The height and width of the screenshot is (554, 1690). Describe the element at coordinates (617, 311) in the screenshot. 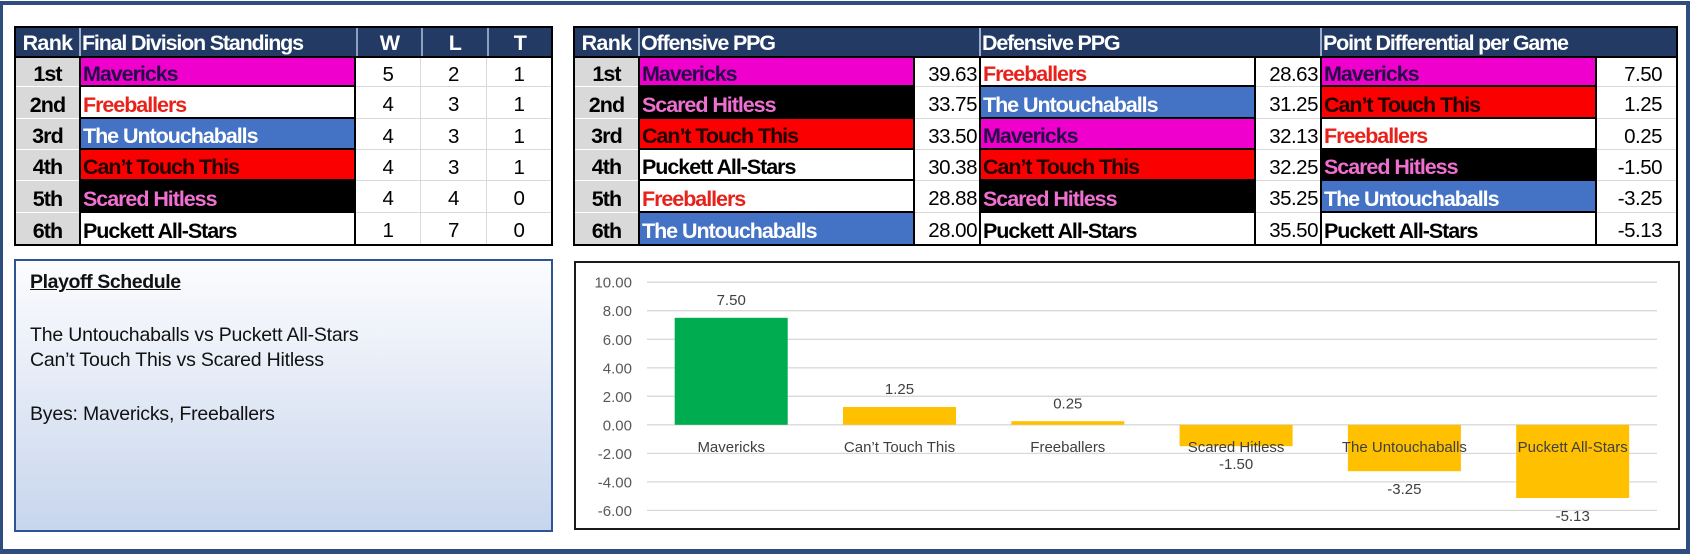

I see `svg-text: 8.00` at that location.